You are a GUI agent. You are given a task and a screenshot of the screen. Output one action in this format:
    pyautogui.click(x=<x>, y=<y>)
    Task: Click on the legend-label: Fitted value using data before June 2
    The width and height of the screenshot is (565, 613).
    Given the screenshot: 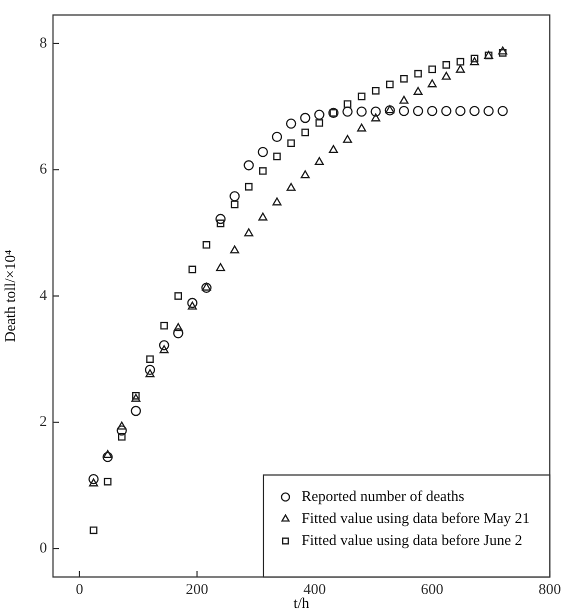 What is the action you would take?
    pyautogui.click(x=411, y=540)
    